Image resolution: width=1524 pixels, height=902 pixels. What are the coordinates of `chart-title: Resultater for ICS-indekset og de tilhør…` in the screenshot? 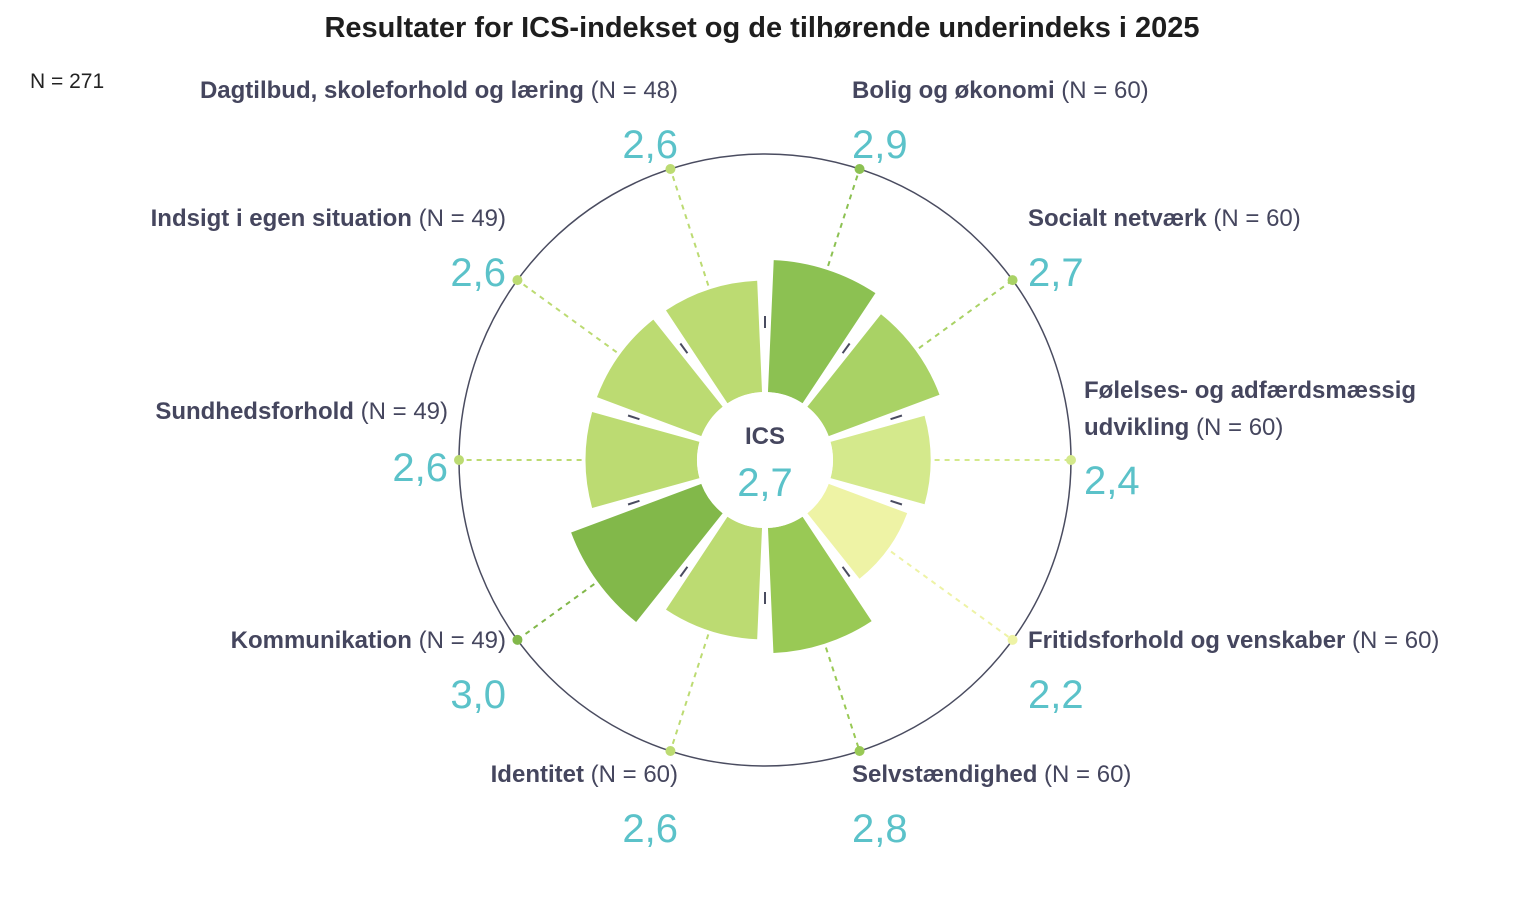 It's located at (762, 28).